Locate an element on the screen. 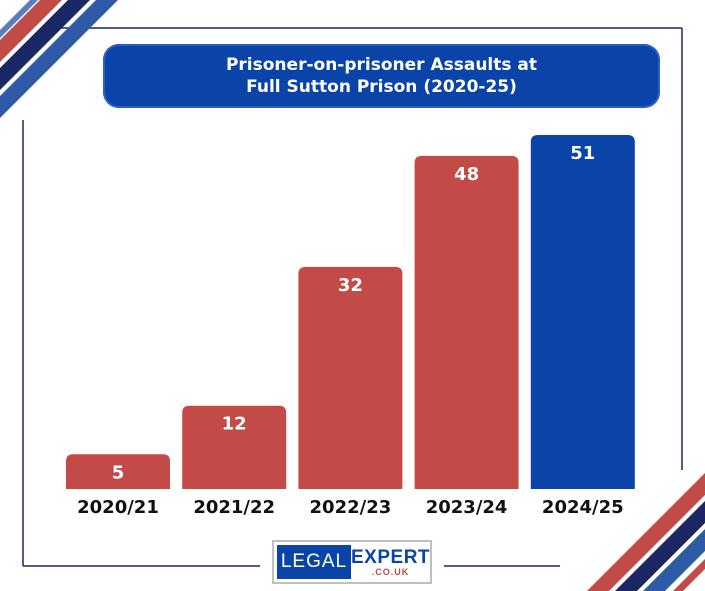 The image size is (705, 591). logo-legal-text: LEGAL is located at coordinates (314, 562).